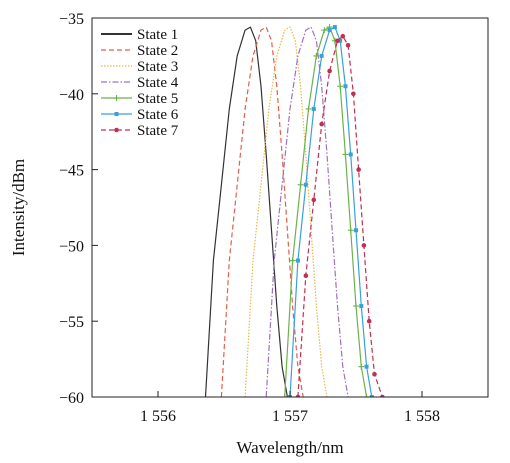  What do you see at coordinates (158, 416) in the screenshot?
I see `x-tick-label: 1 556` at bounding box center [158, 416].